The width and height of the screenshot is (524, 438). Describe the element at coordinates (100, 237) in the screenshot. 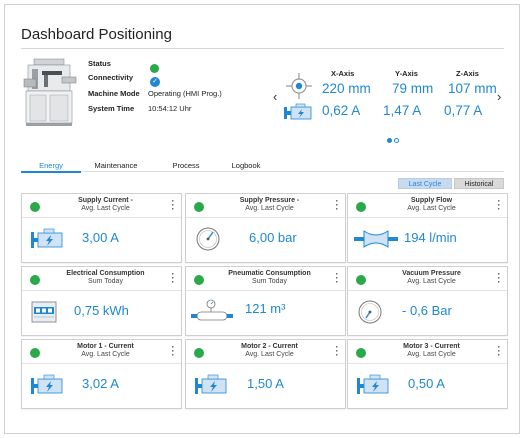

I see `card-value: 3,00 A` at that location.